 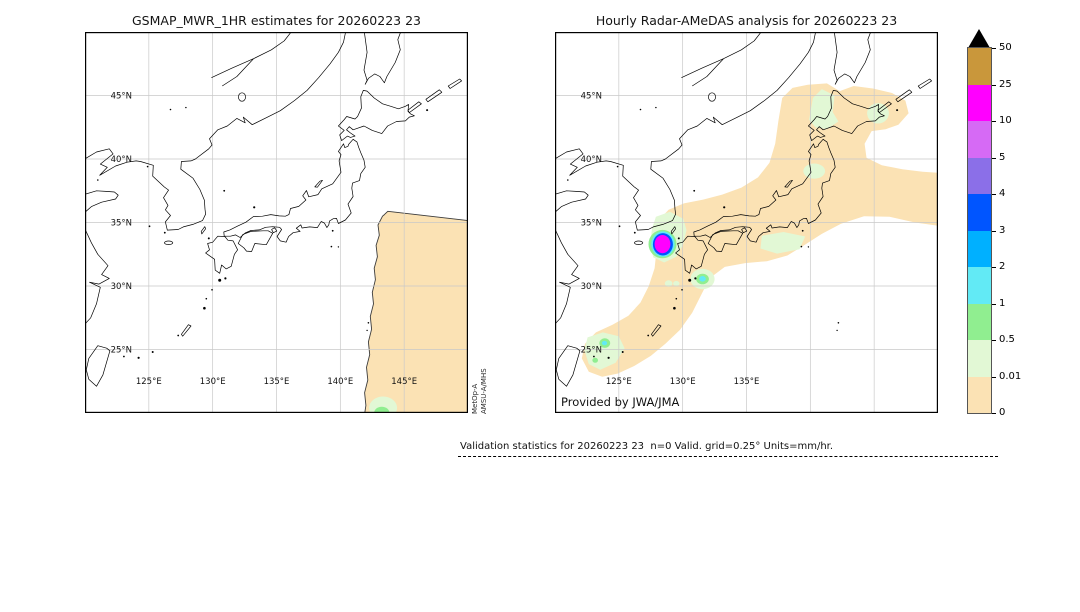 What do you see at coordinates (1005, 84) in the screenshot?
I see `colorbar-label: 25` at bounding box center [1005, 84].